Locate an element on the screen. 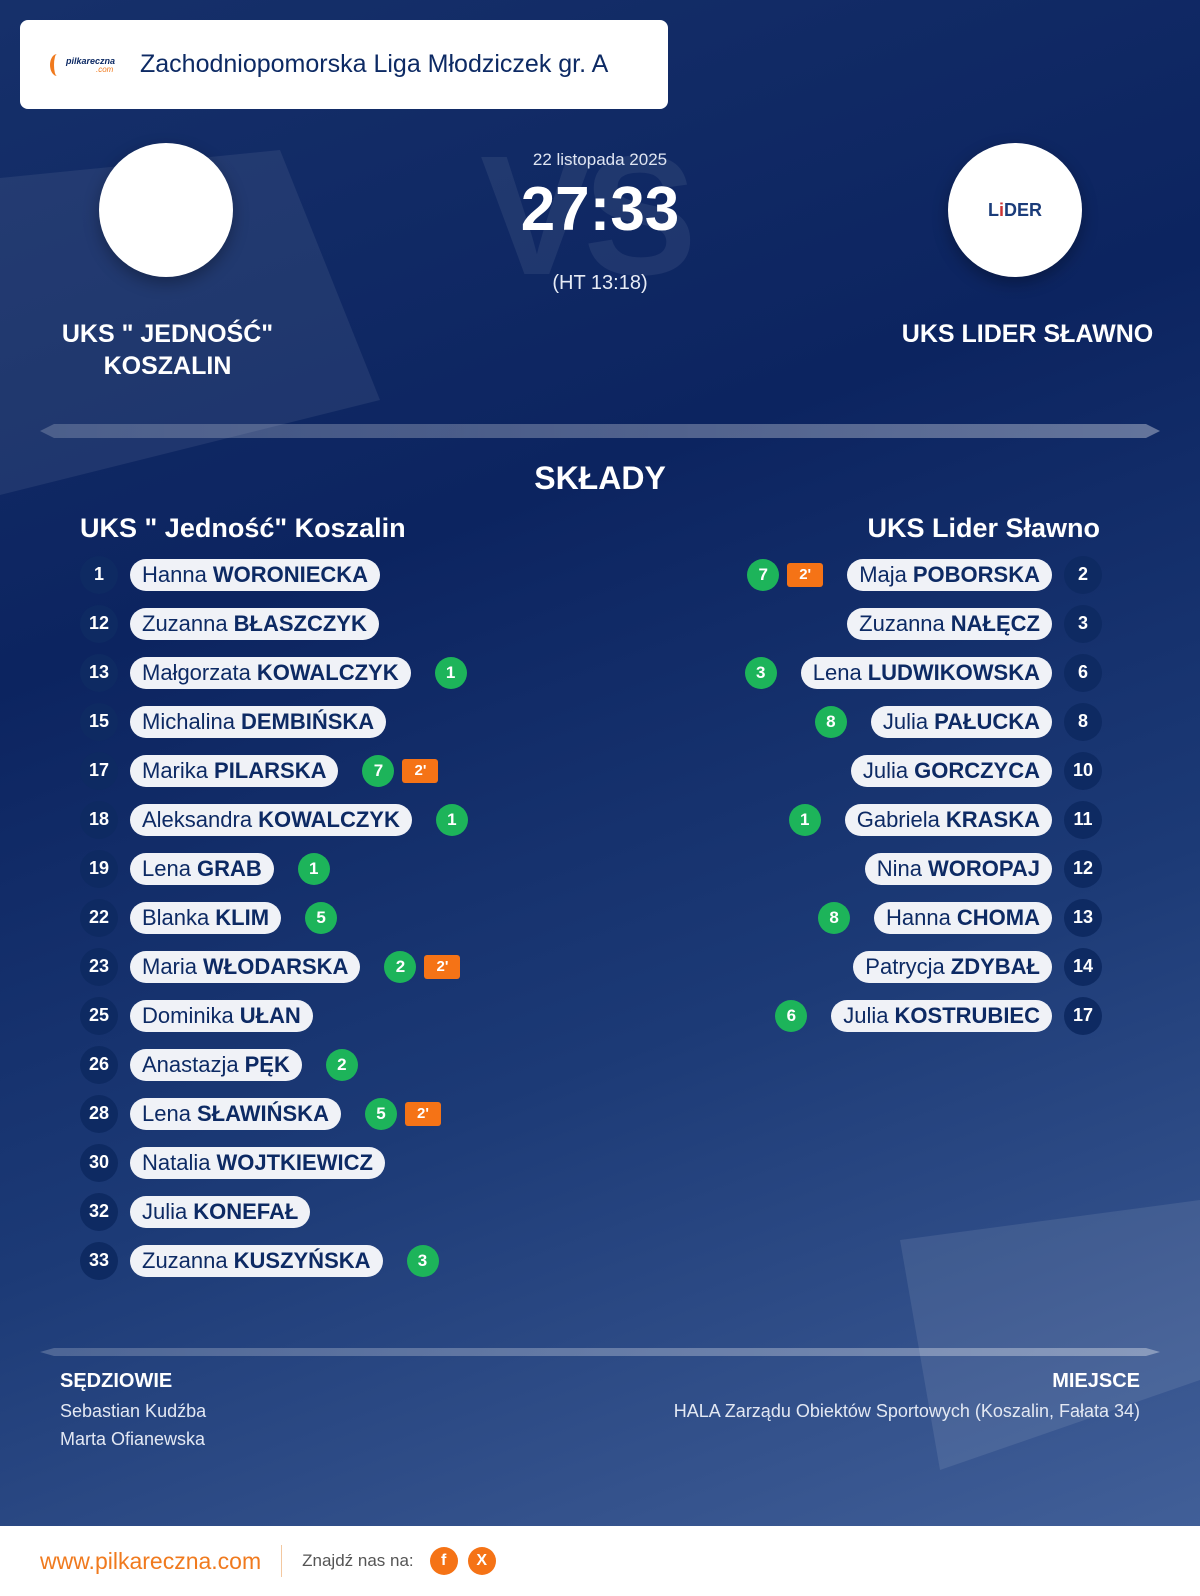  official-name: Sebastian Kudźba is located at coordinates (133, 1411).